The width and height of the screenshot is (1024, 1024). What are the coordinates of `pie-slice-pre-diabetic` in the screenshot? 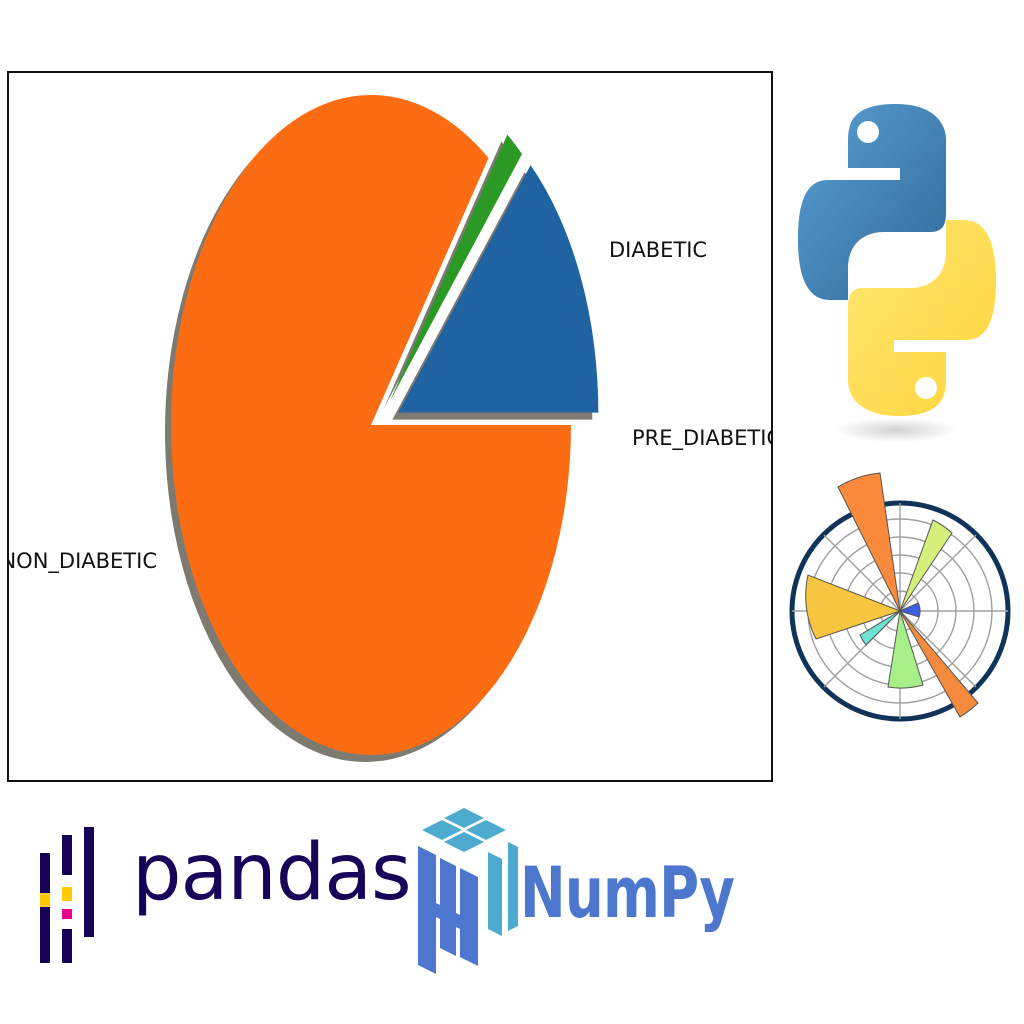 It's located at (456, 268).